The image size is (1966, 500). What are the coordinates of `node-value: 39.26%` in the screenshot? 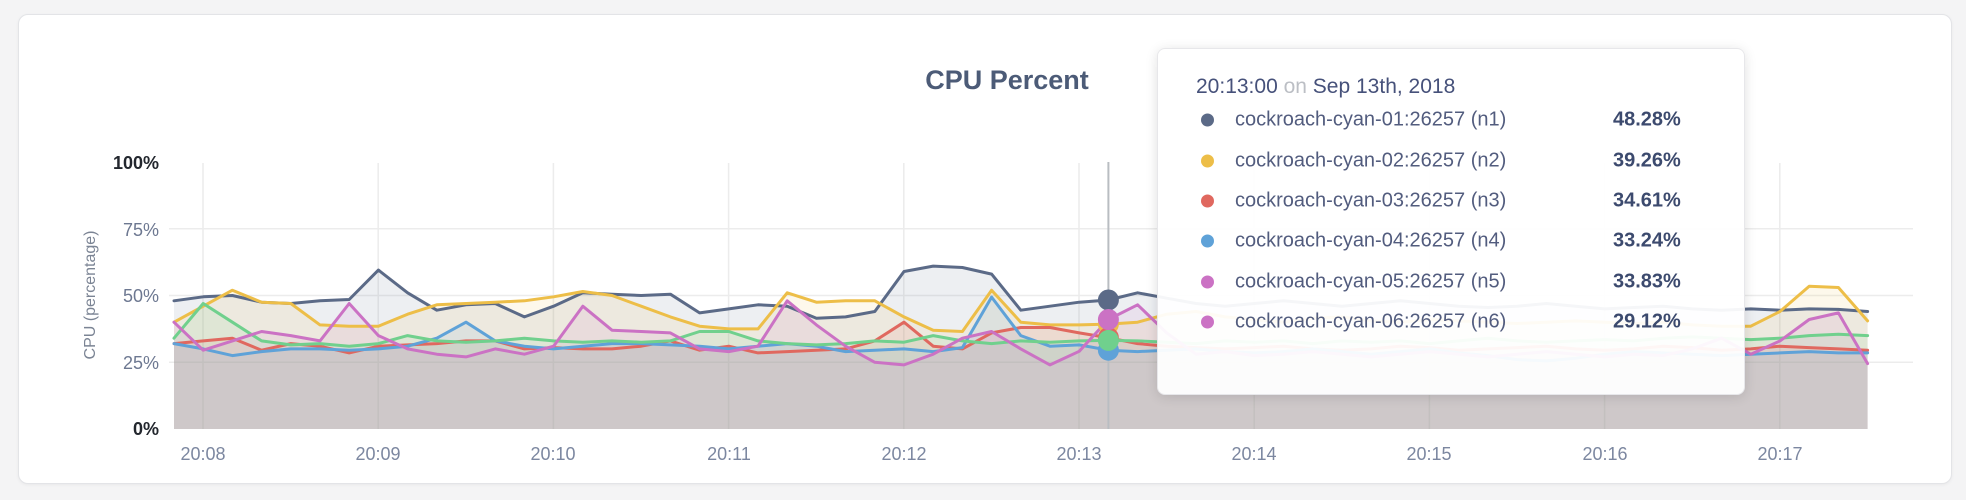 It's located at (1647, 160).